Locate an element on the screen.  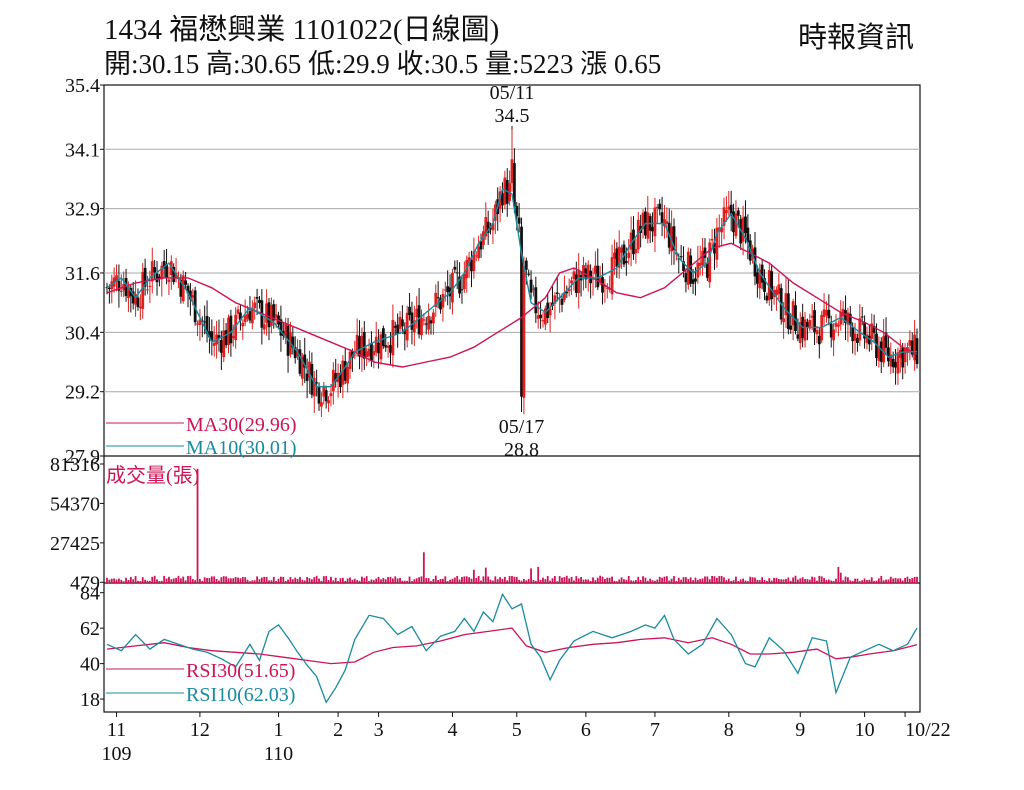
month-label: 4 is located at coordinates (452, 730).